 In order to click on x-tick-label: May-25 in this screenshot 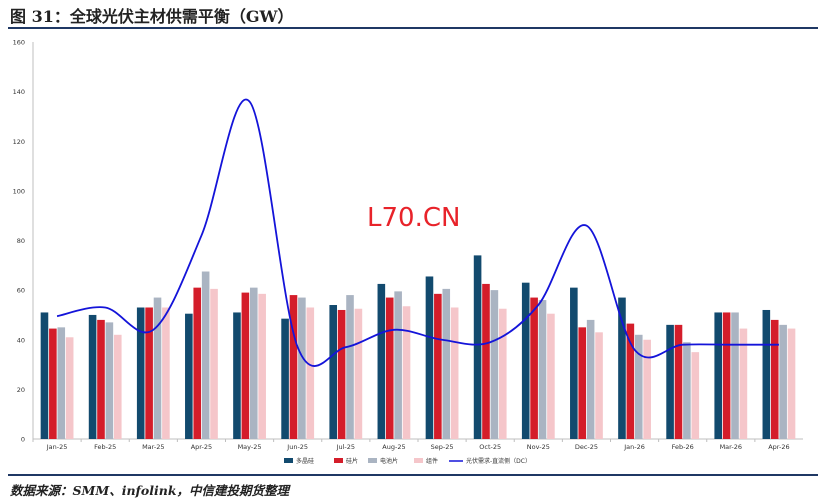, I will do `click(250, 447)`.